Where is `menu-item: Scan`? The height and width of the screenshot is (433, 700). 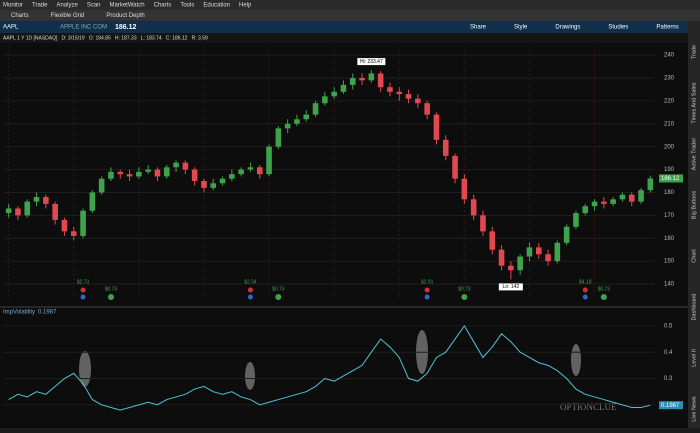 menu-item: Scan is located at coordinates (94, 6).